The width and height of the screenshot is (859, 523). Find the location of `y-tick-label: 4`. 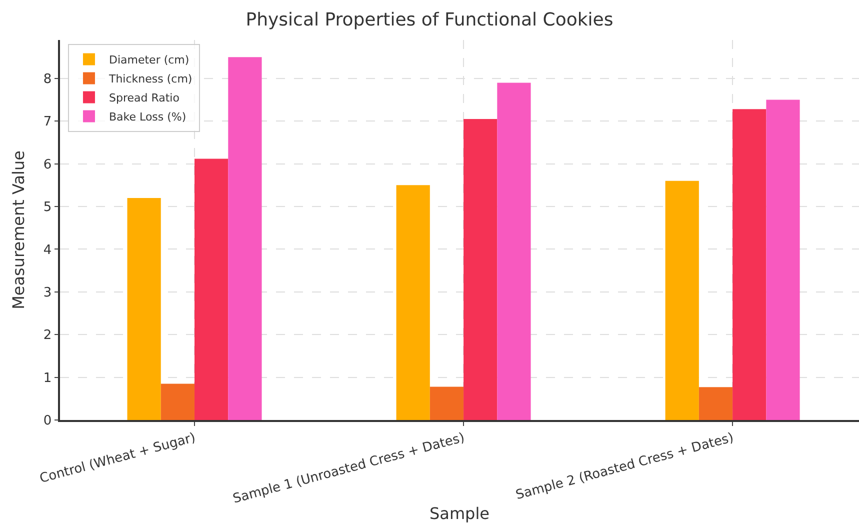

y-tick-label: 4 is located at coordinates (47, 250).